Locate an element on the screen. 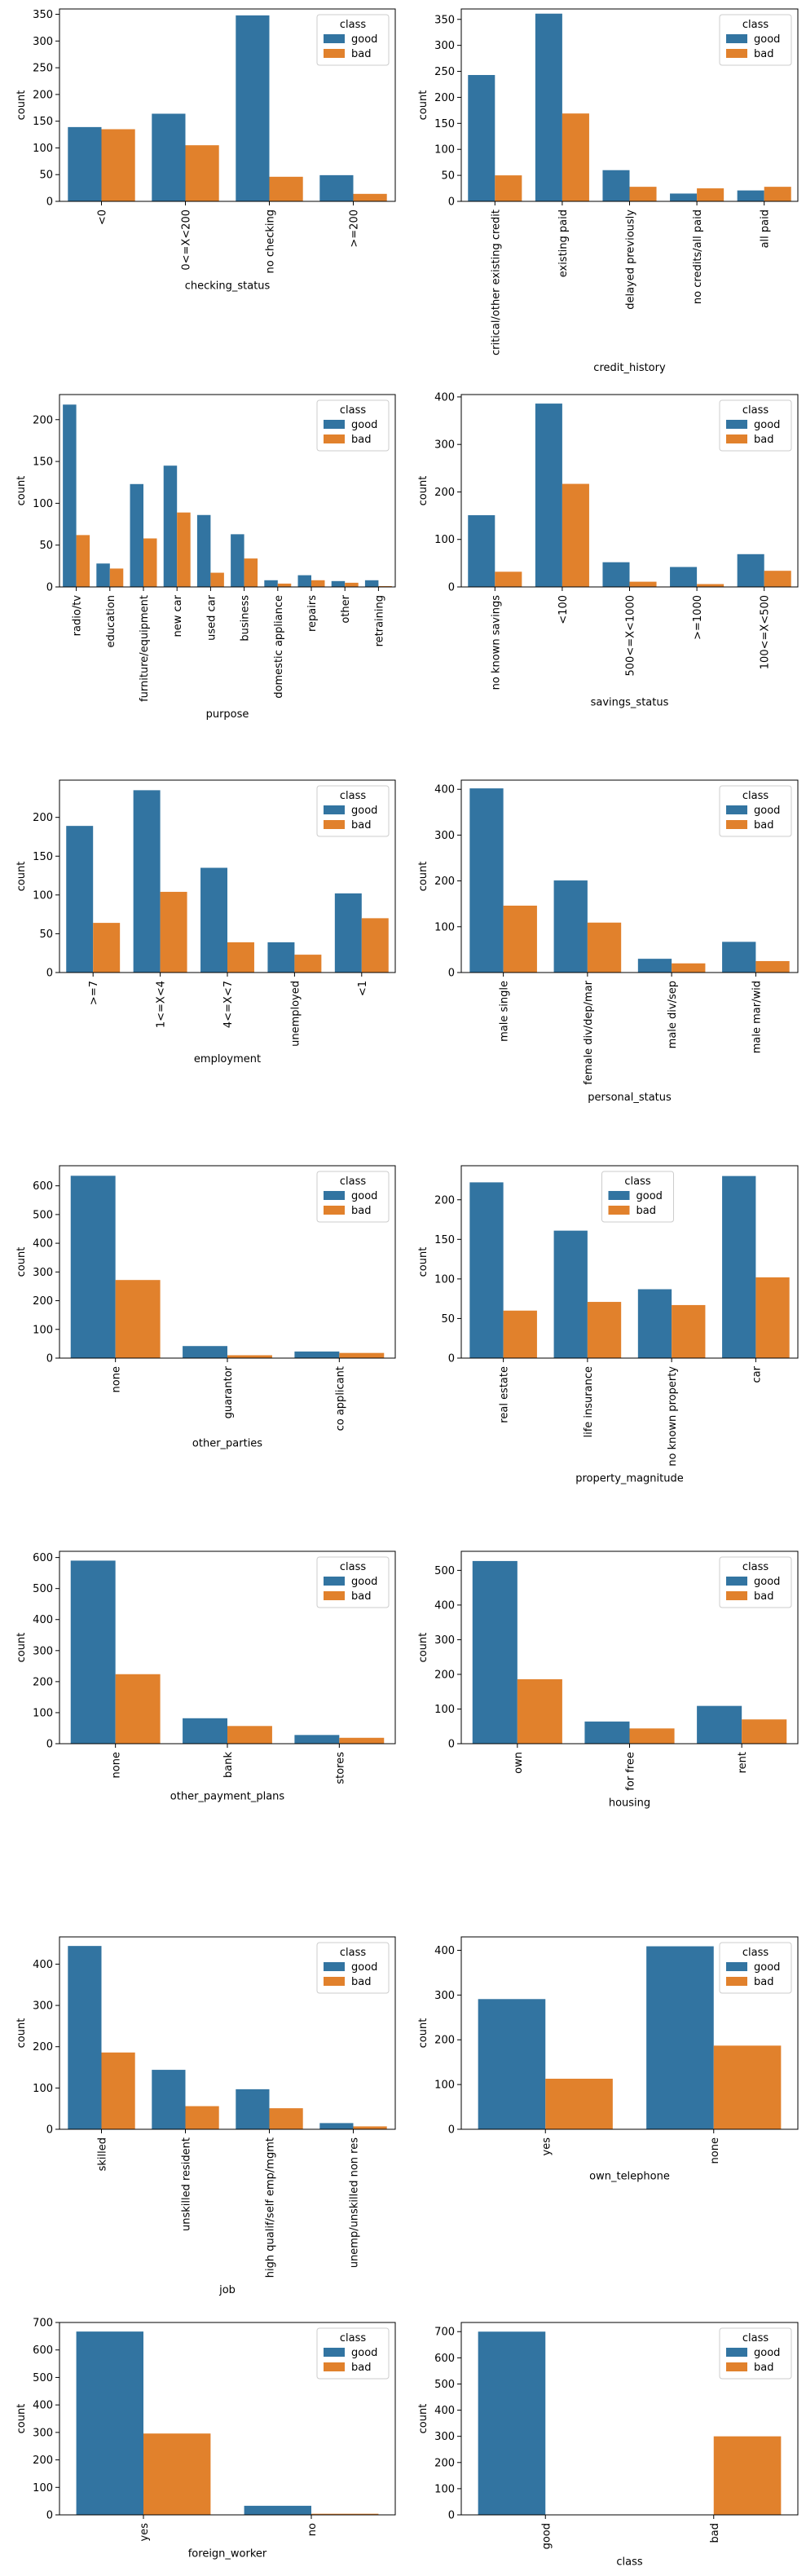 This screenshot has height=2576, width=806. x-tick-label: 4<=X<7 is located at coordinates (228, 1004).